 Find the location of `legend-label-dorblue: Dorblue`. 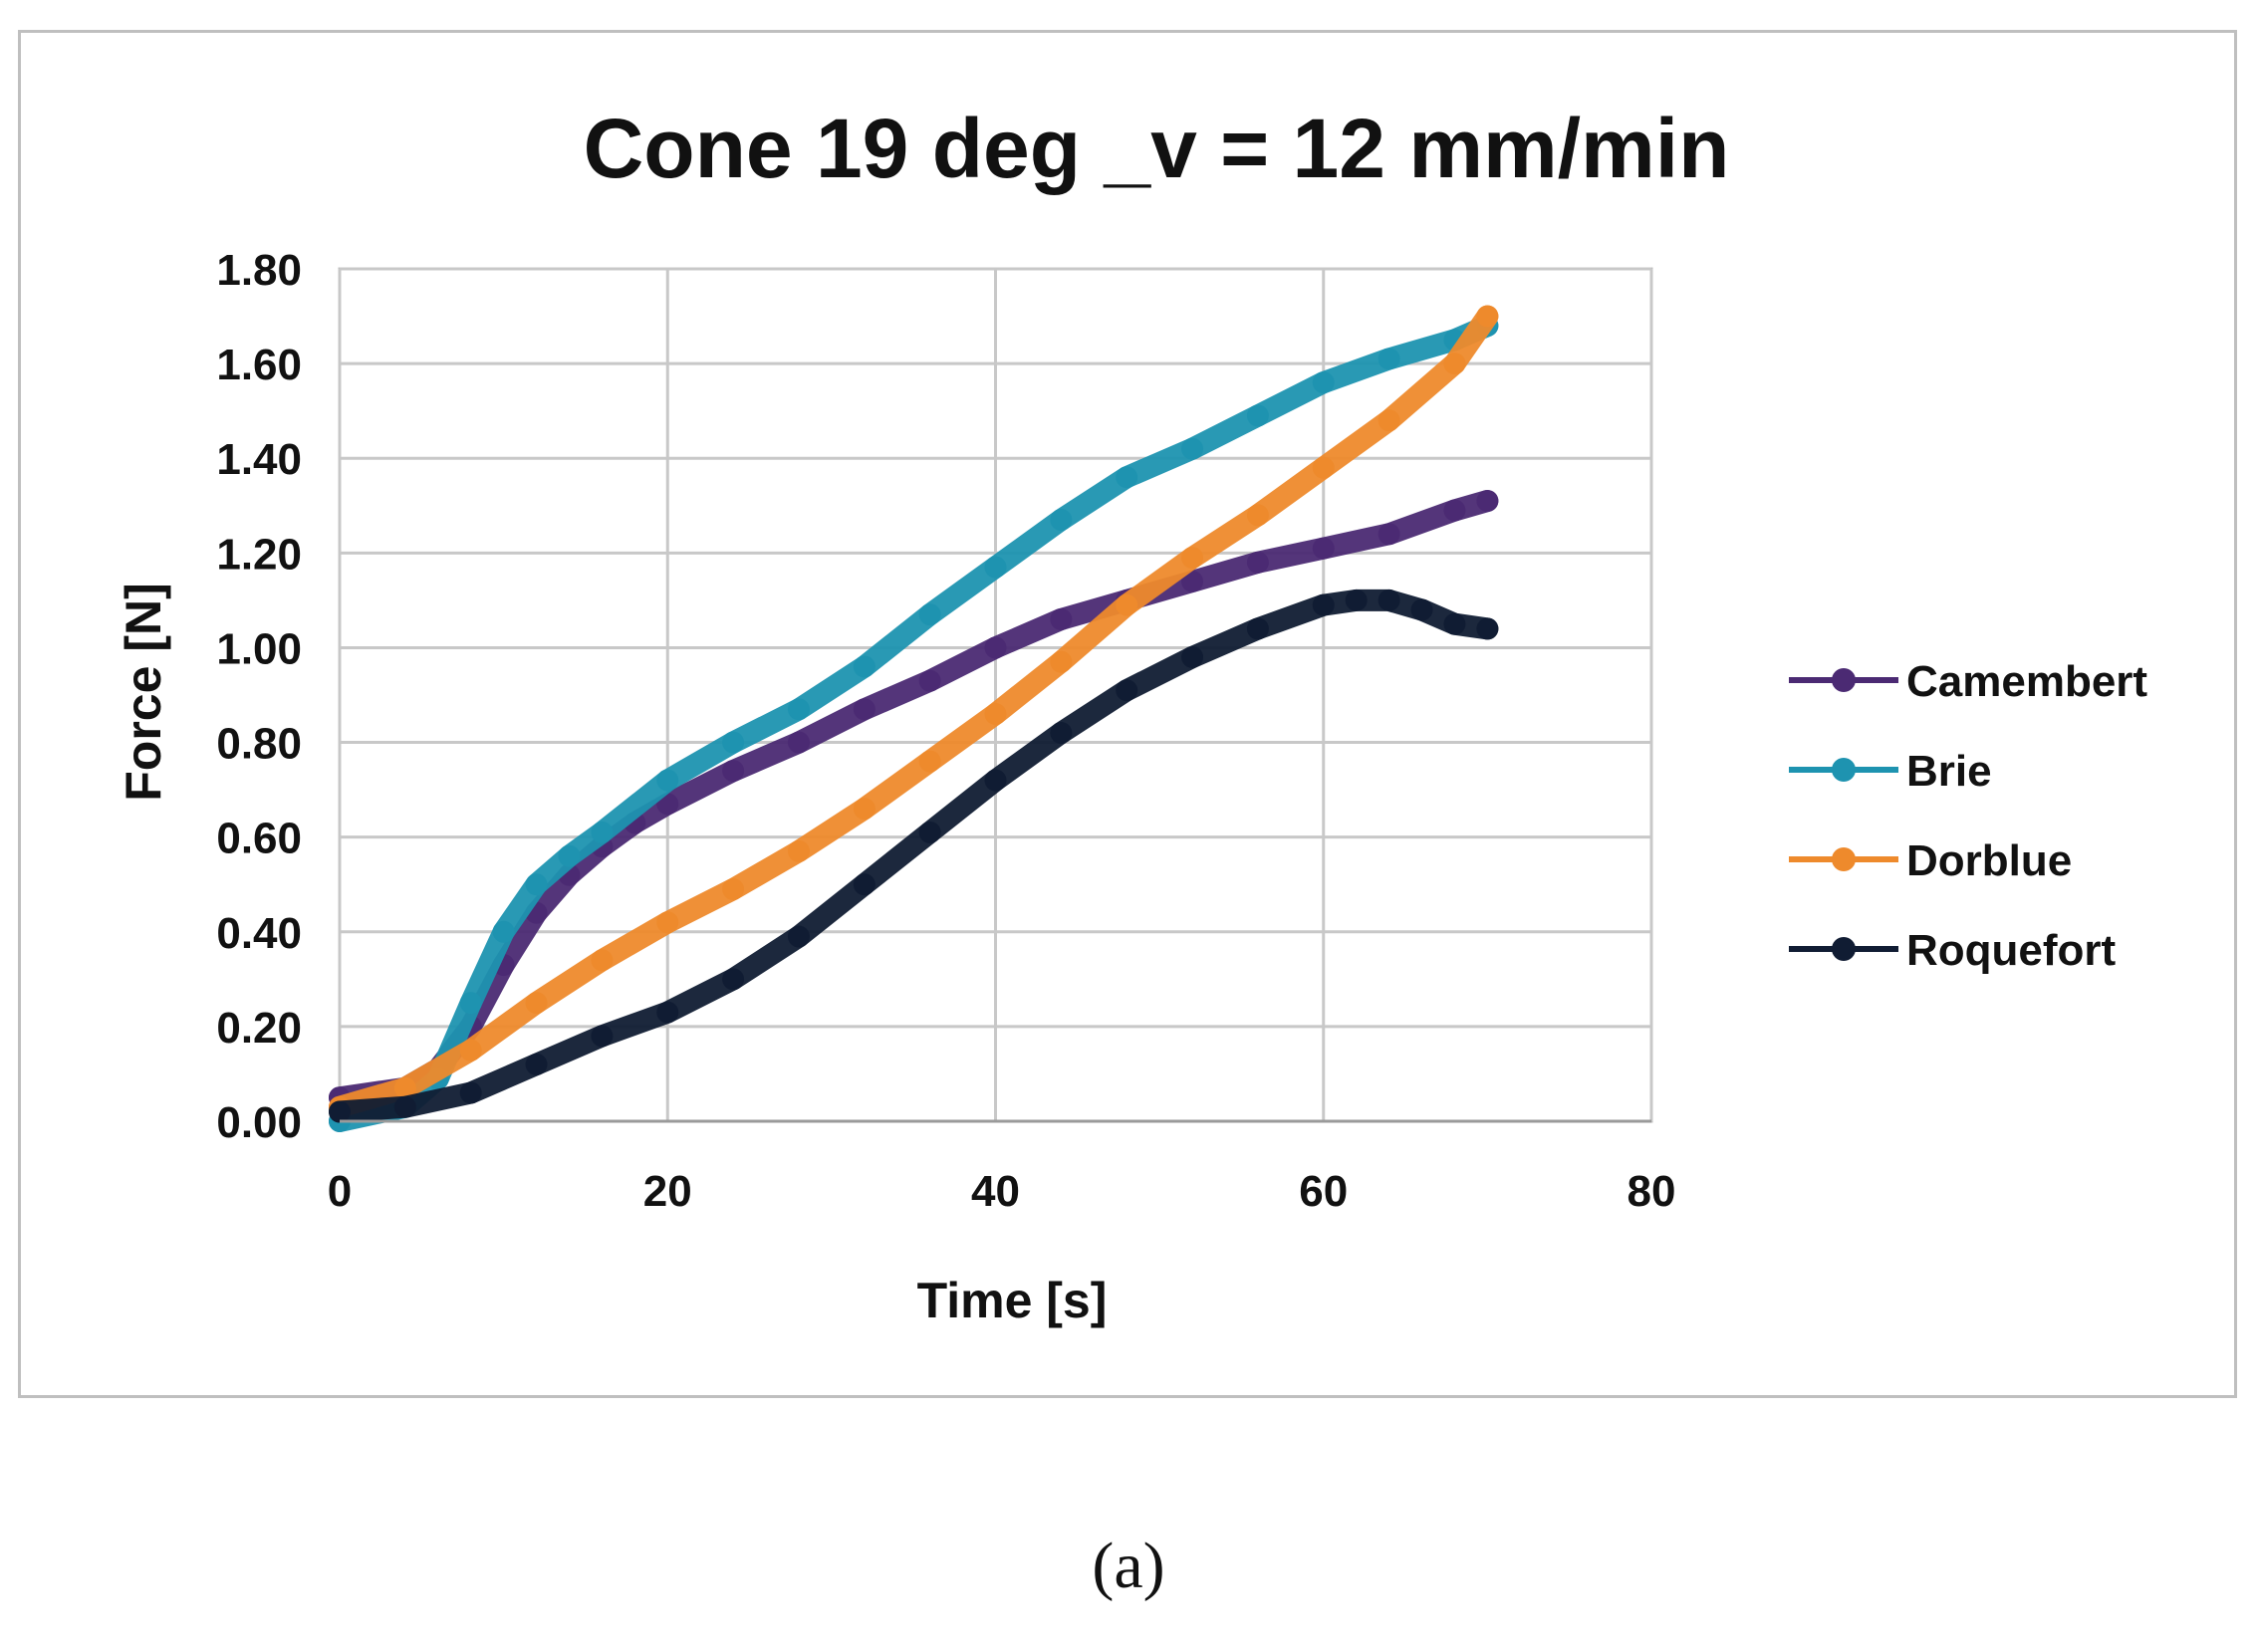

legend-label-dorblue: Dorblue is located at coordinates (1989, 861).